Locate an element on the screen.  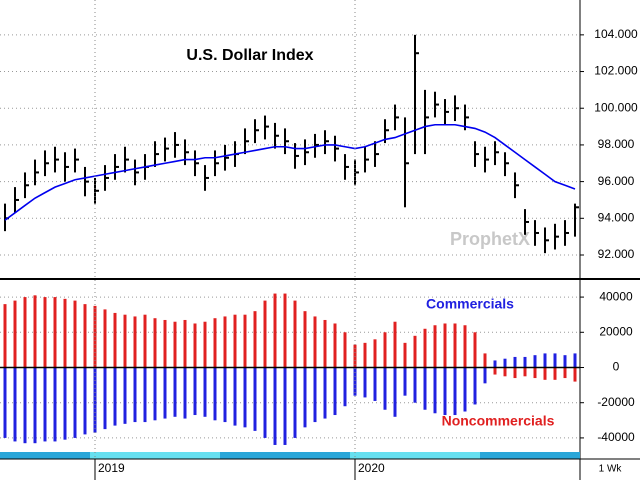
y-tick-label: 92.000 is located at coordinates (616, 254).